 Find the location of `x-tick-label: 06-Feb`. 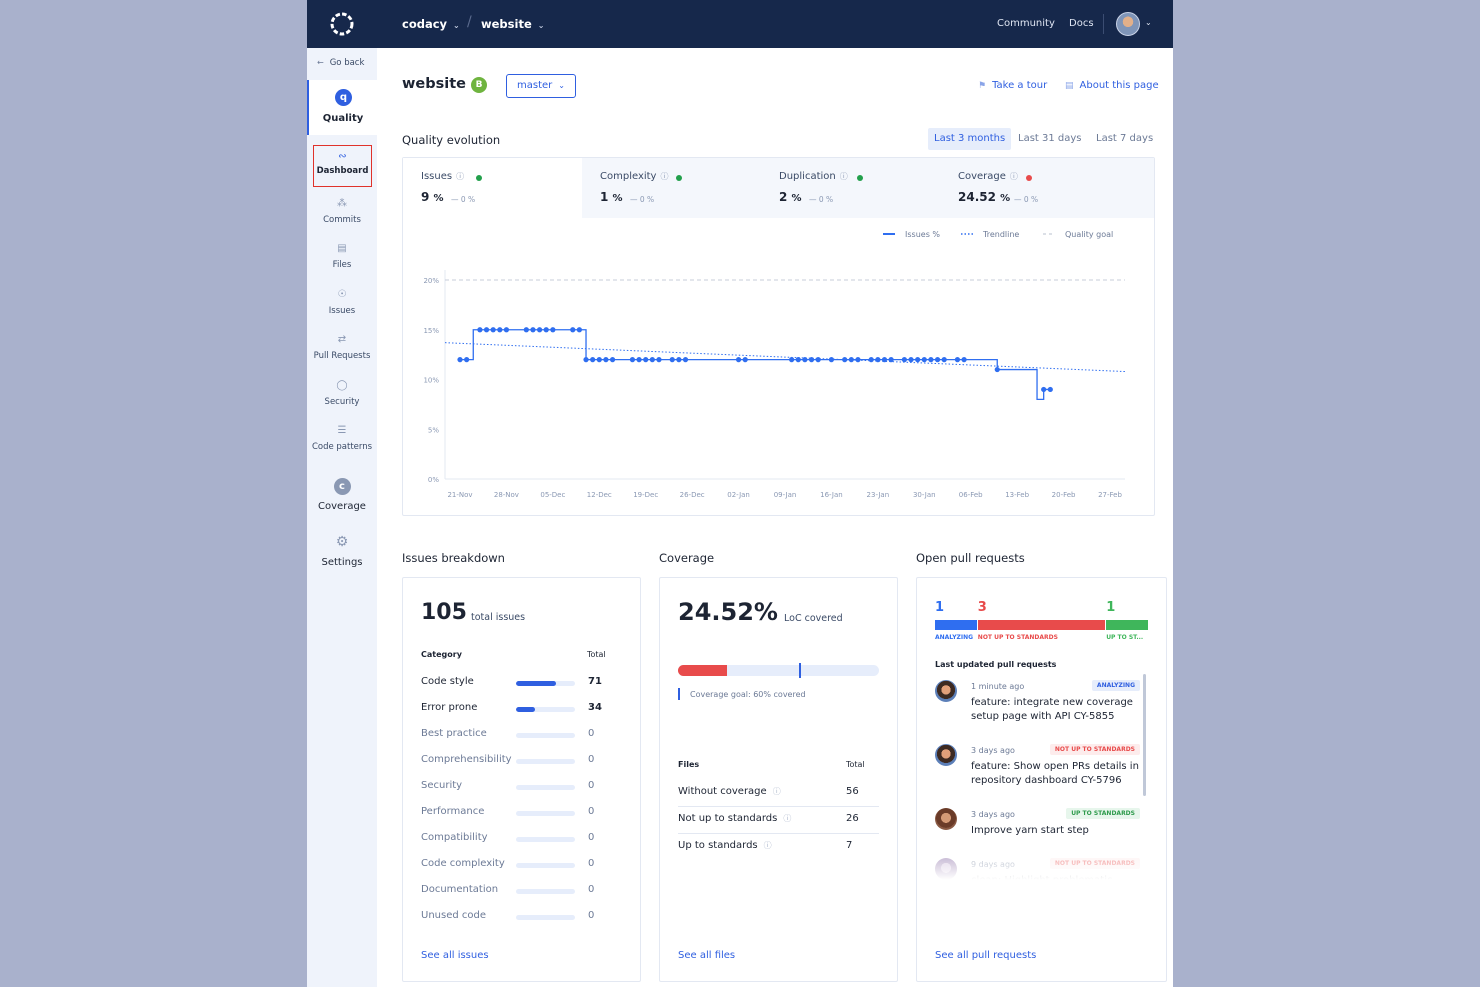

x-tick-label: 06-Feb is located at coordinates (971, 495).